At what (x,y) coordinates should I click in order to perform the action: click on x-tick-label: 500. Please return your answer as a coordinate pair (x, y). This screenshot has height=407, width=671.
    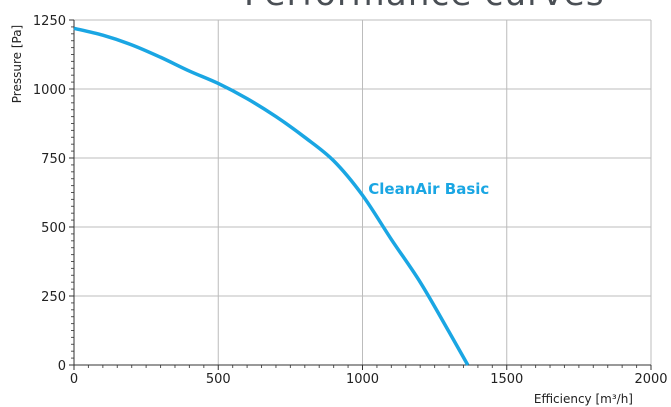
    Looking at the image, I should click on (218, 379).